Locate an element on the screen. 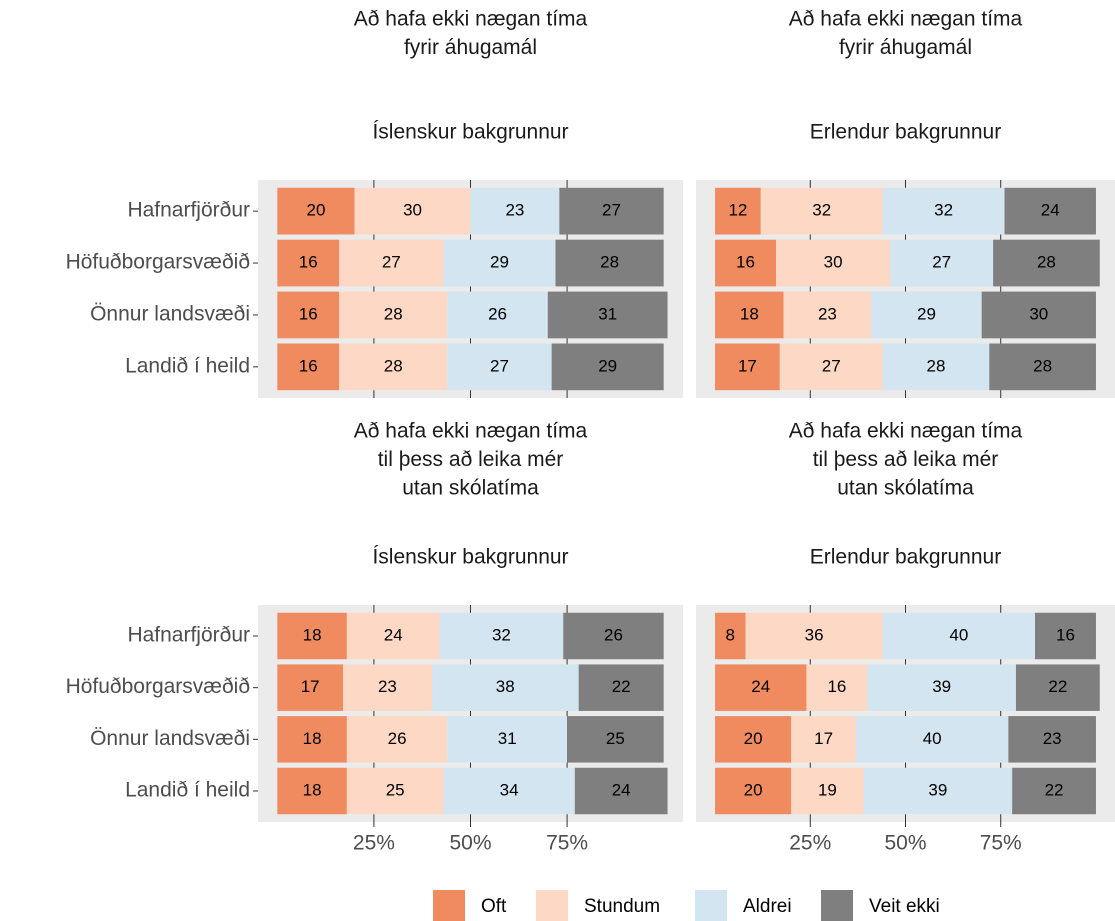  data-label: 36 is located at coordinates (814, 634).